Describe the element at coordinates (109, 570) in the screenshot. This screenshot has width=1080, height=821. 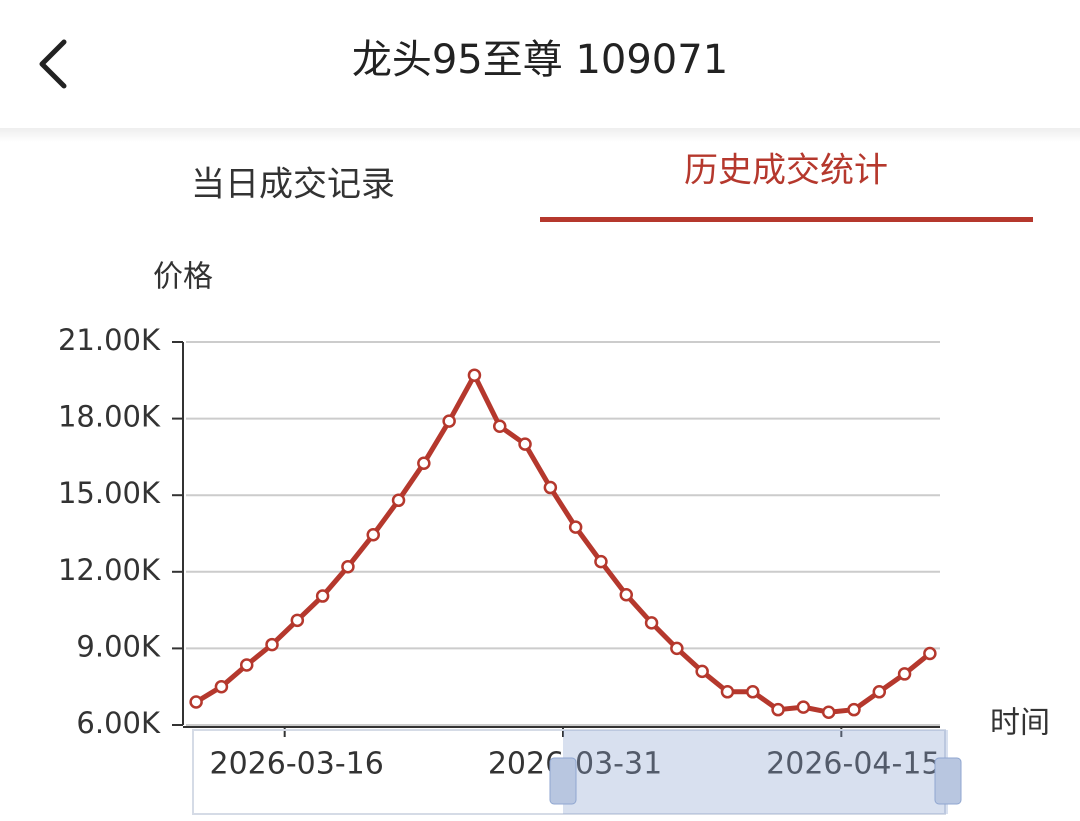
I see `y-tick-label: 12.00K` at that location.